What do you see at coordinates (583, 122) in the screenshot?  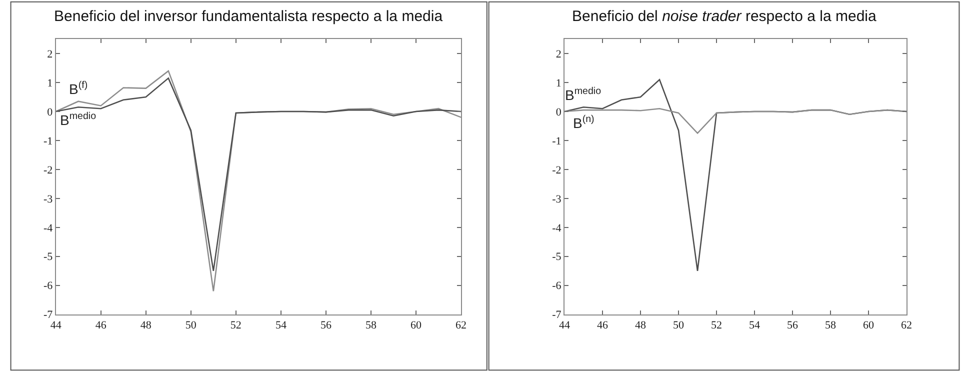 I see `series-label: B$^{(n)}$` at bounding box center [583, 122].